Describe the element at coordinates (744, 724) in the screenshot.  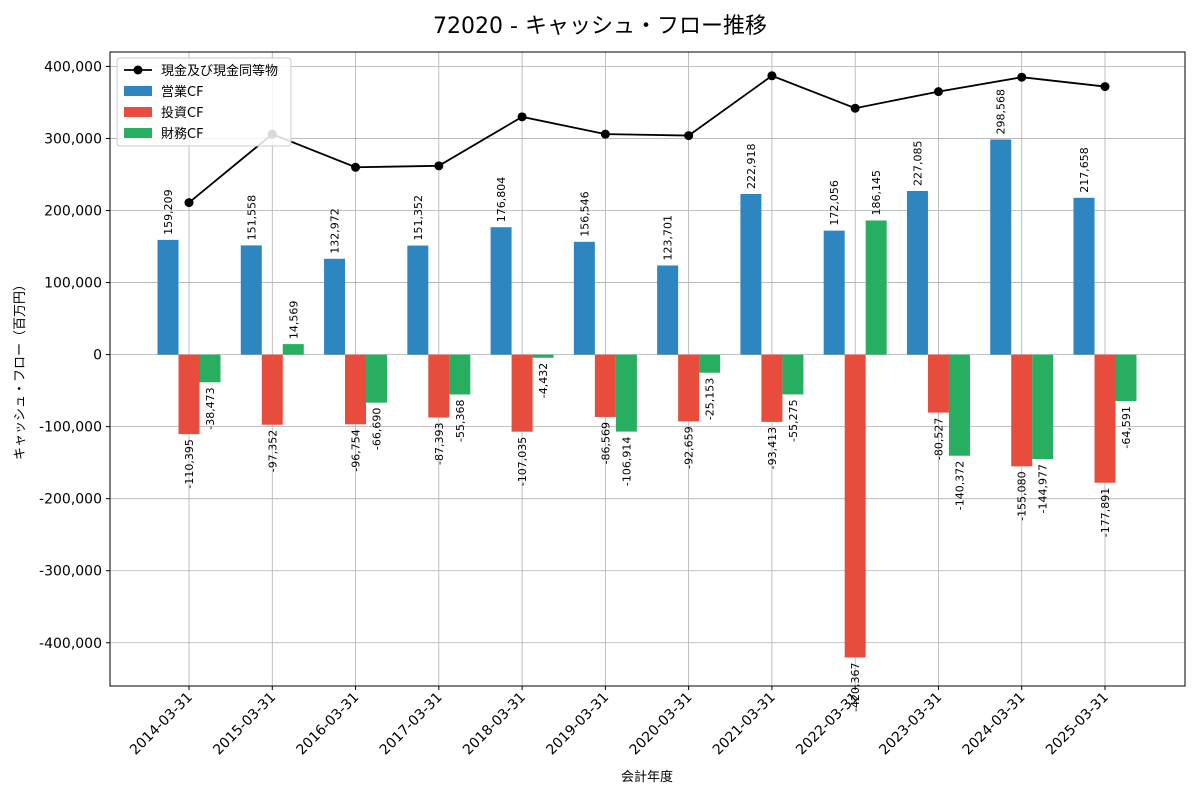
I see `x-tick-label: 2021-03-31` at that location.